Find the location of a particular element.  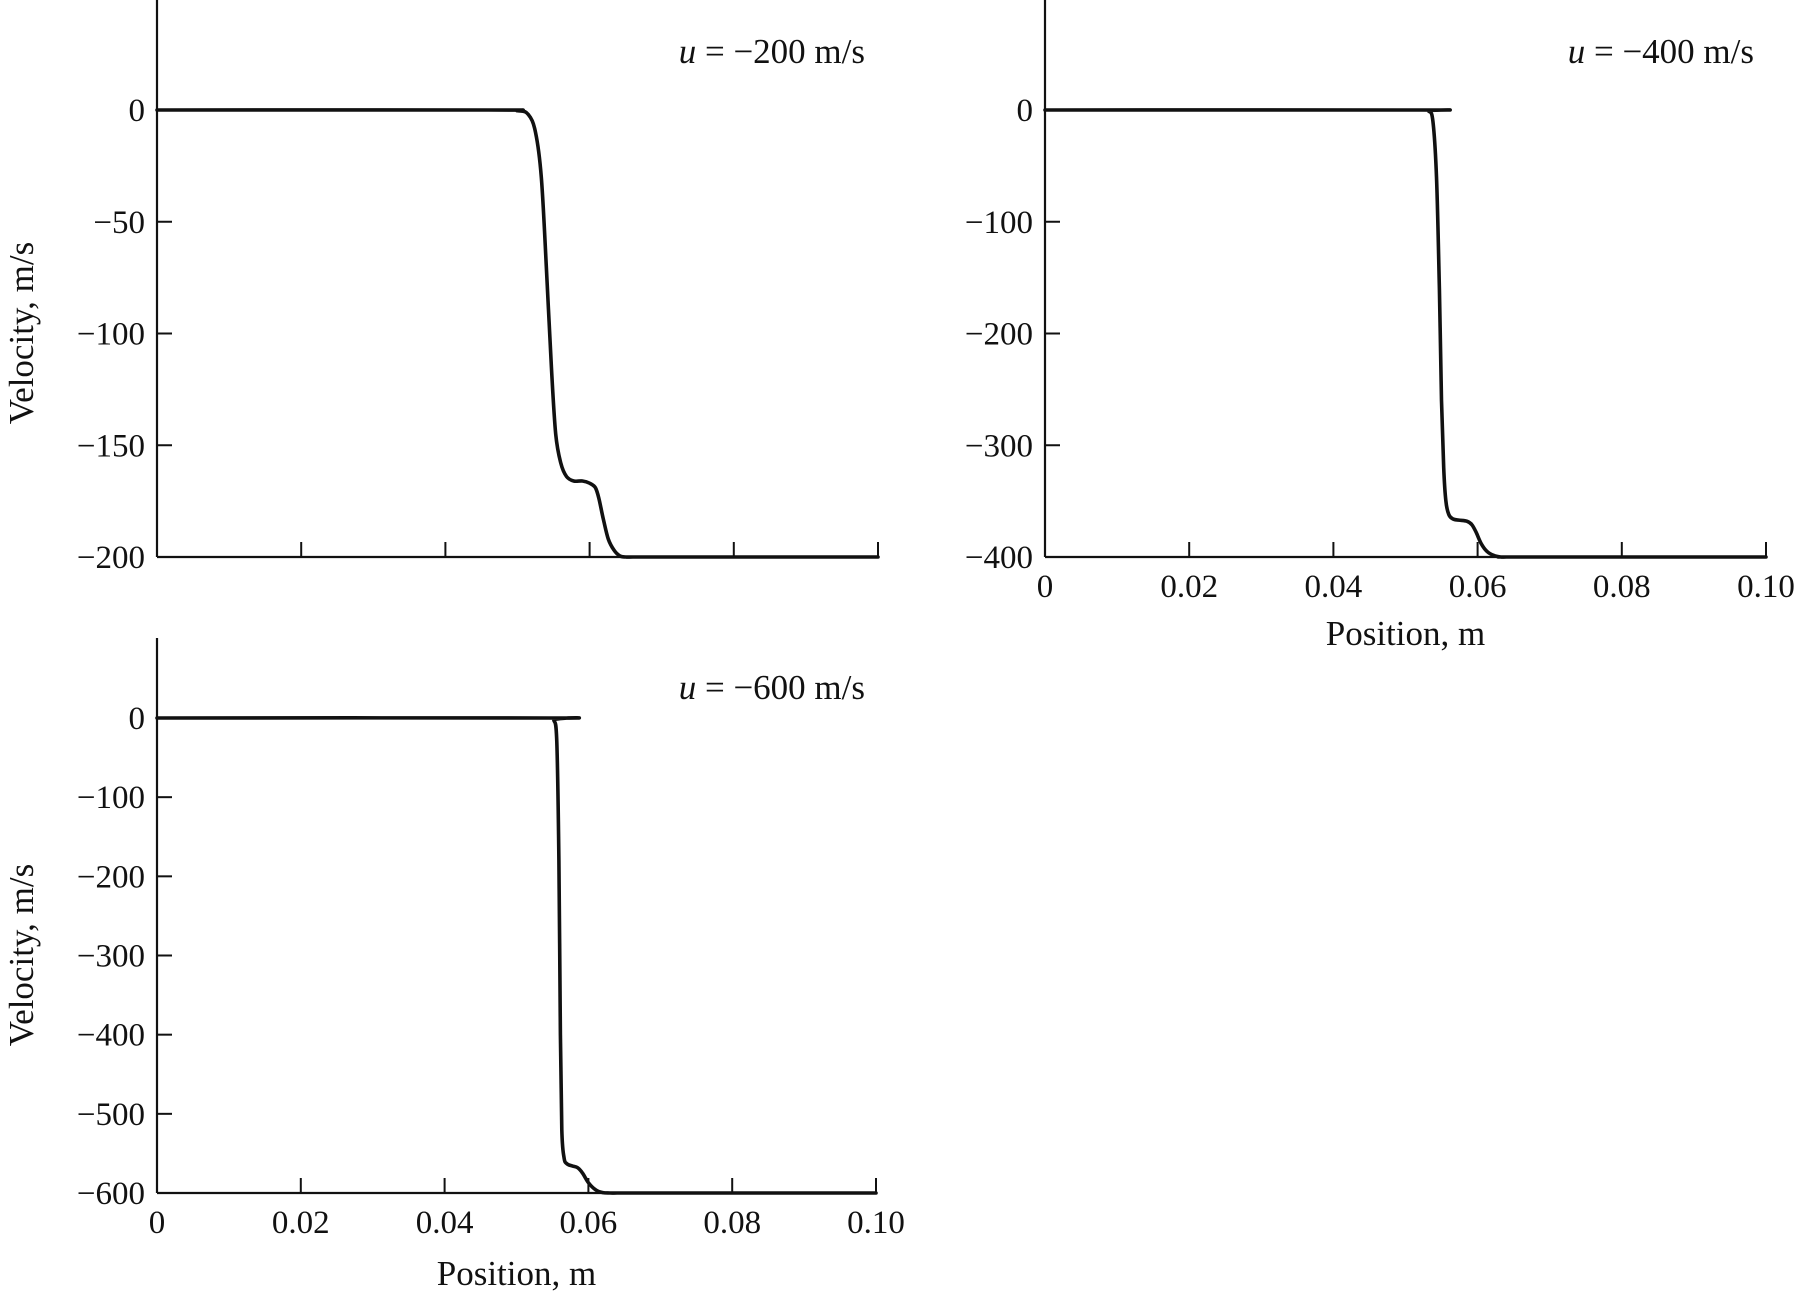

annotation-value: = −200 m/s is located at coordinates (780, 51).